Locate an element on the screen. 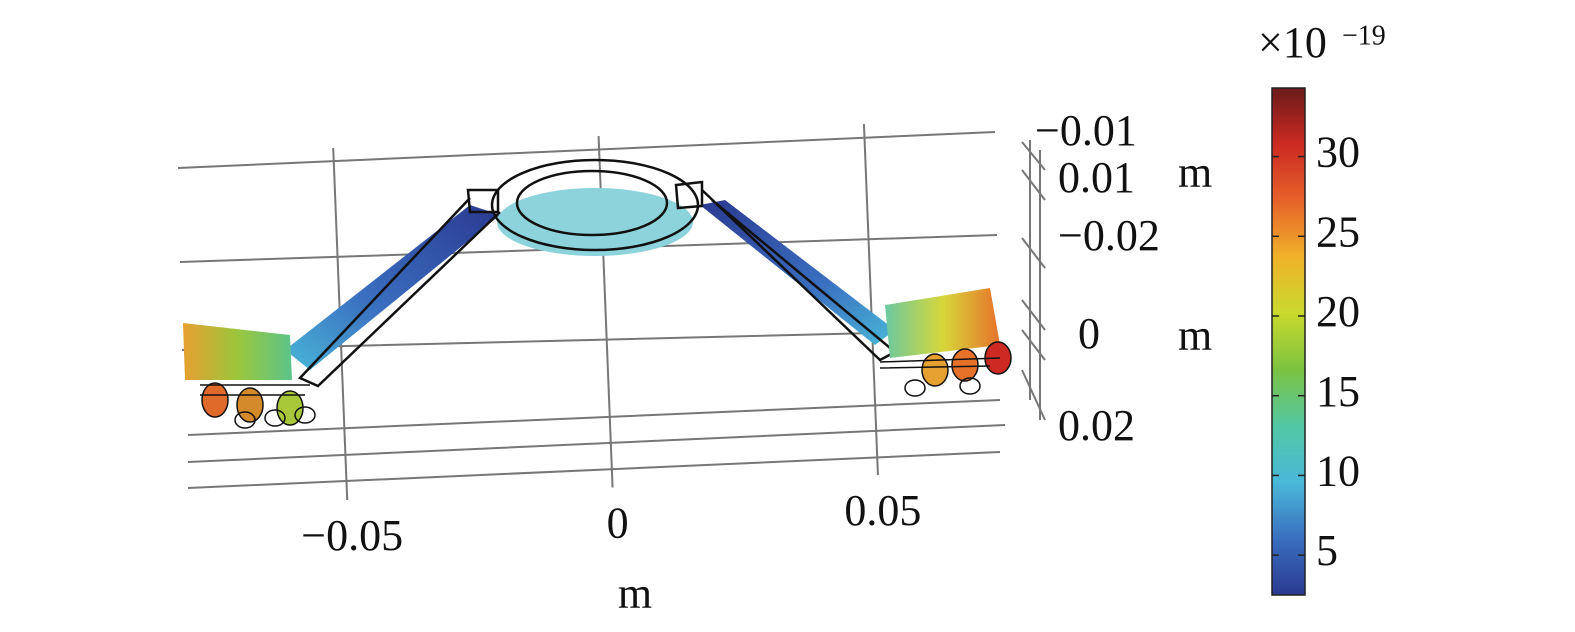 This screenshot has height=632, width=1575. colorbar-tick-label: 5 is located at coordinates (1327, 550).